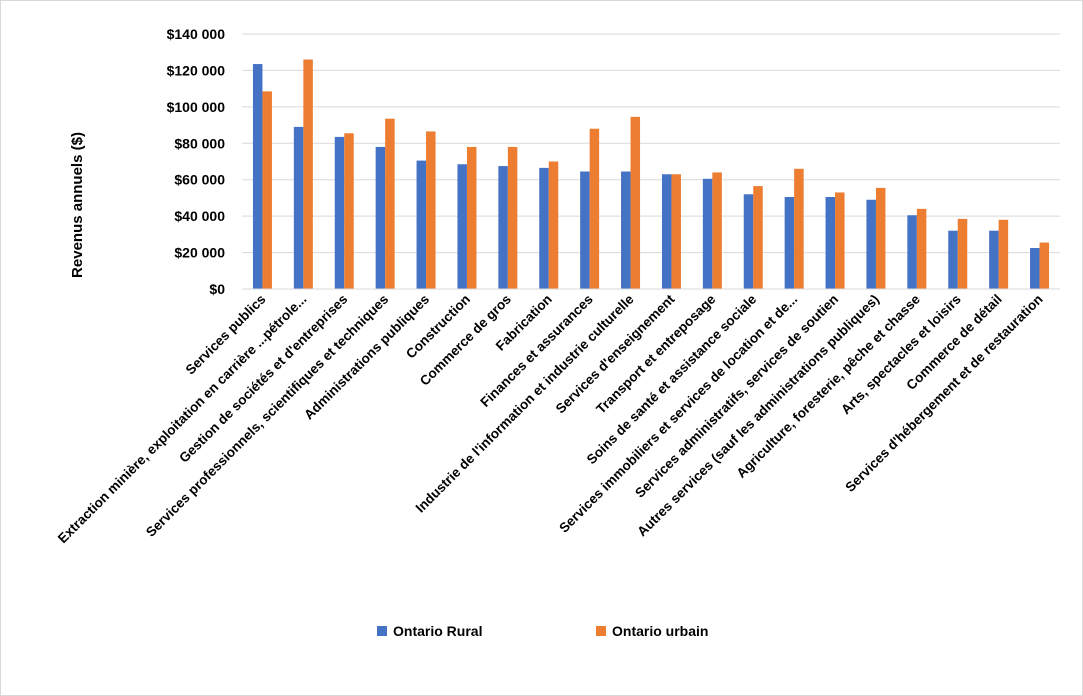  I want to click on category-label: Gestion de sociétés et d'entreprises, so click(263, 379).